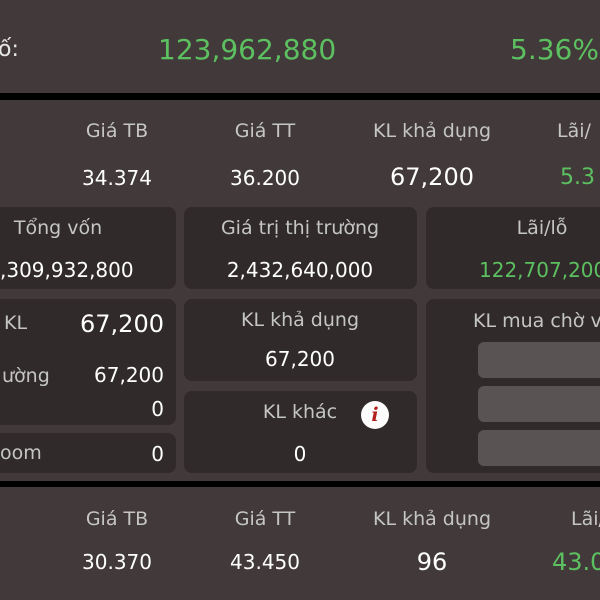 The height and width of the screenshot is (600, 600). Describe the element at coordinates (157, 409) in the screenshot. I see `row-3-value: 0` at that location.